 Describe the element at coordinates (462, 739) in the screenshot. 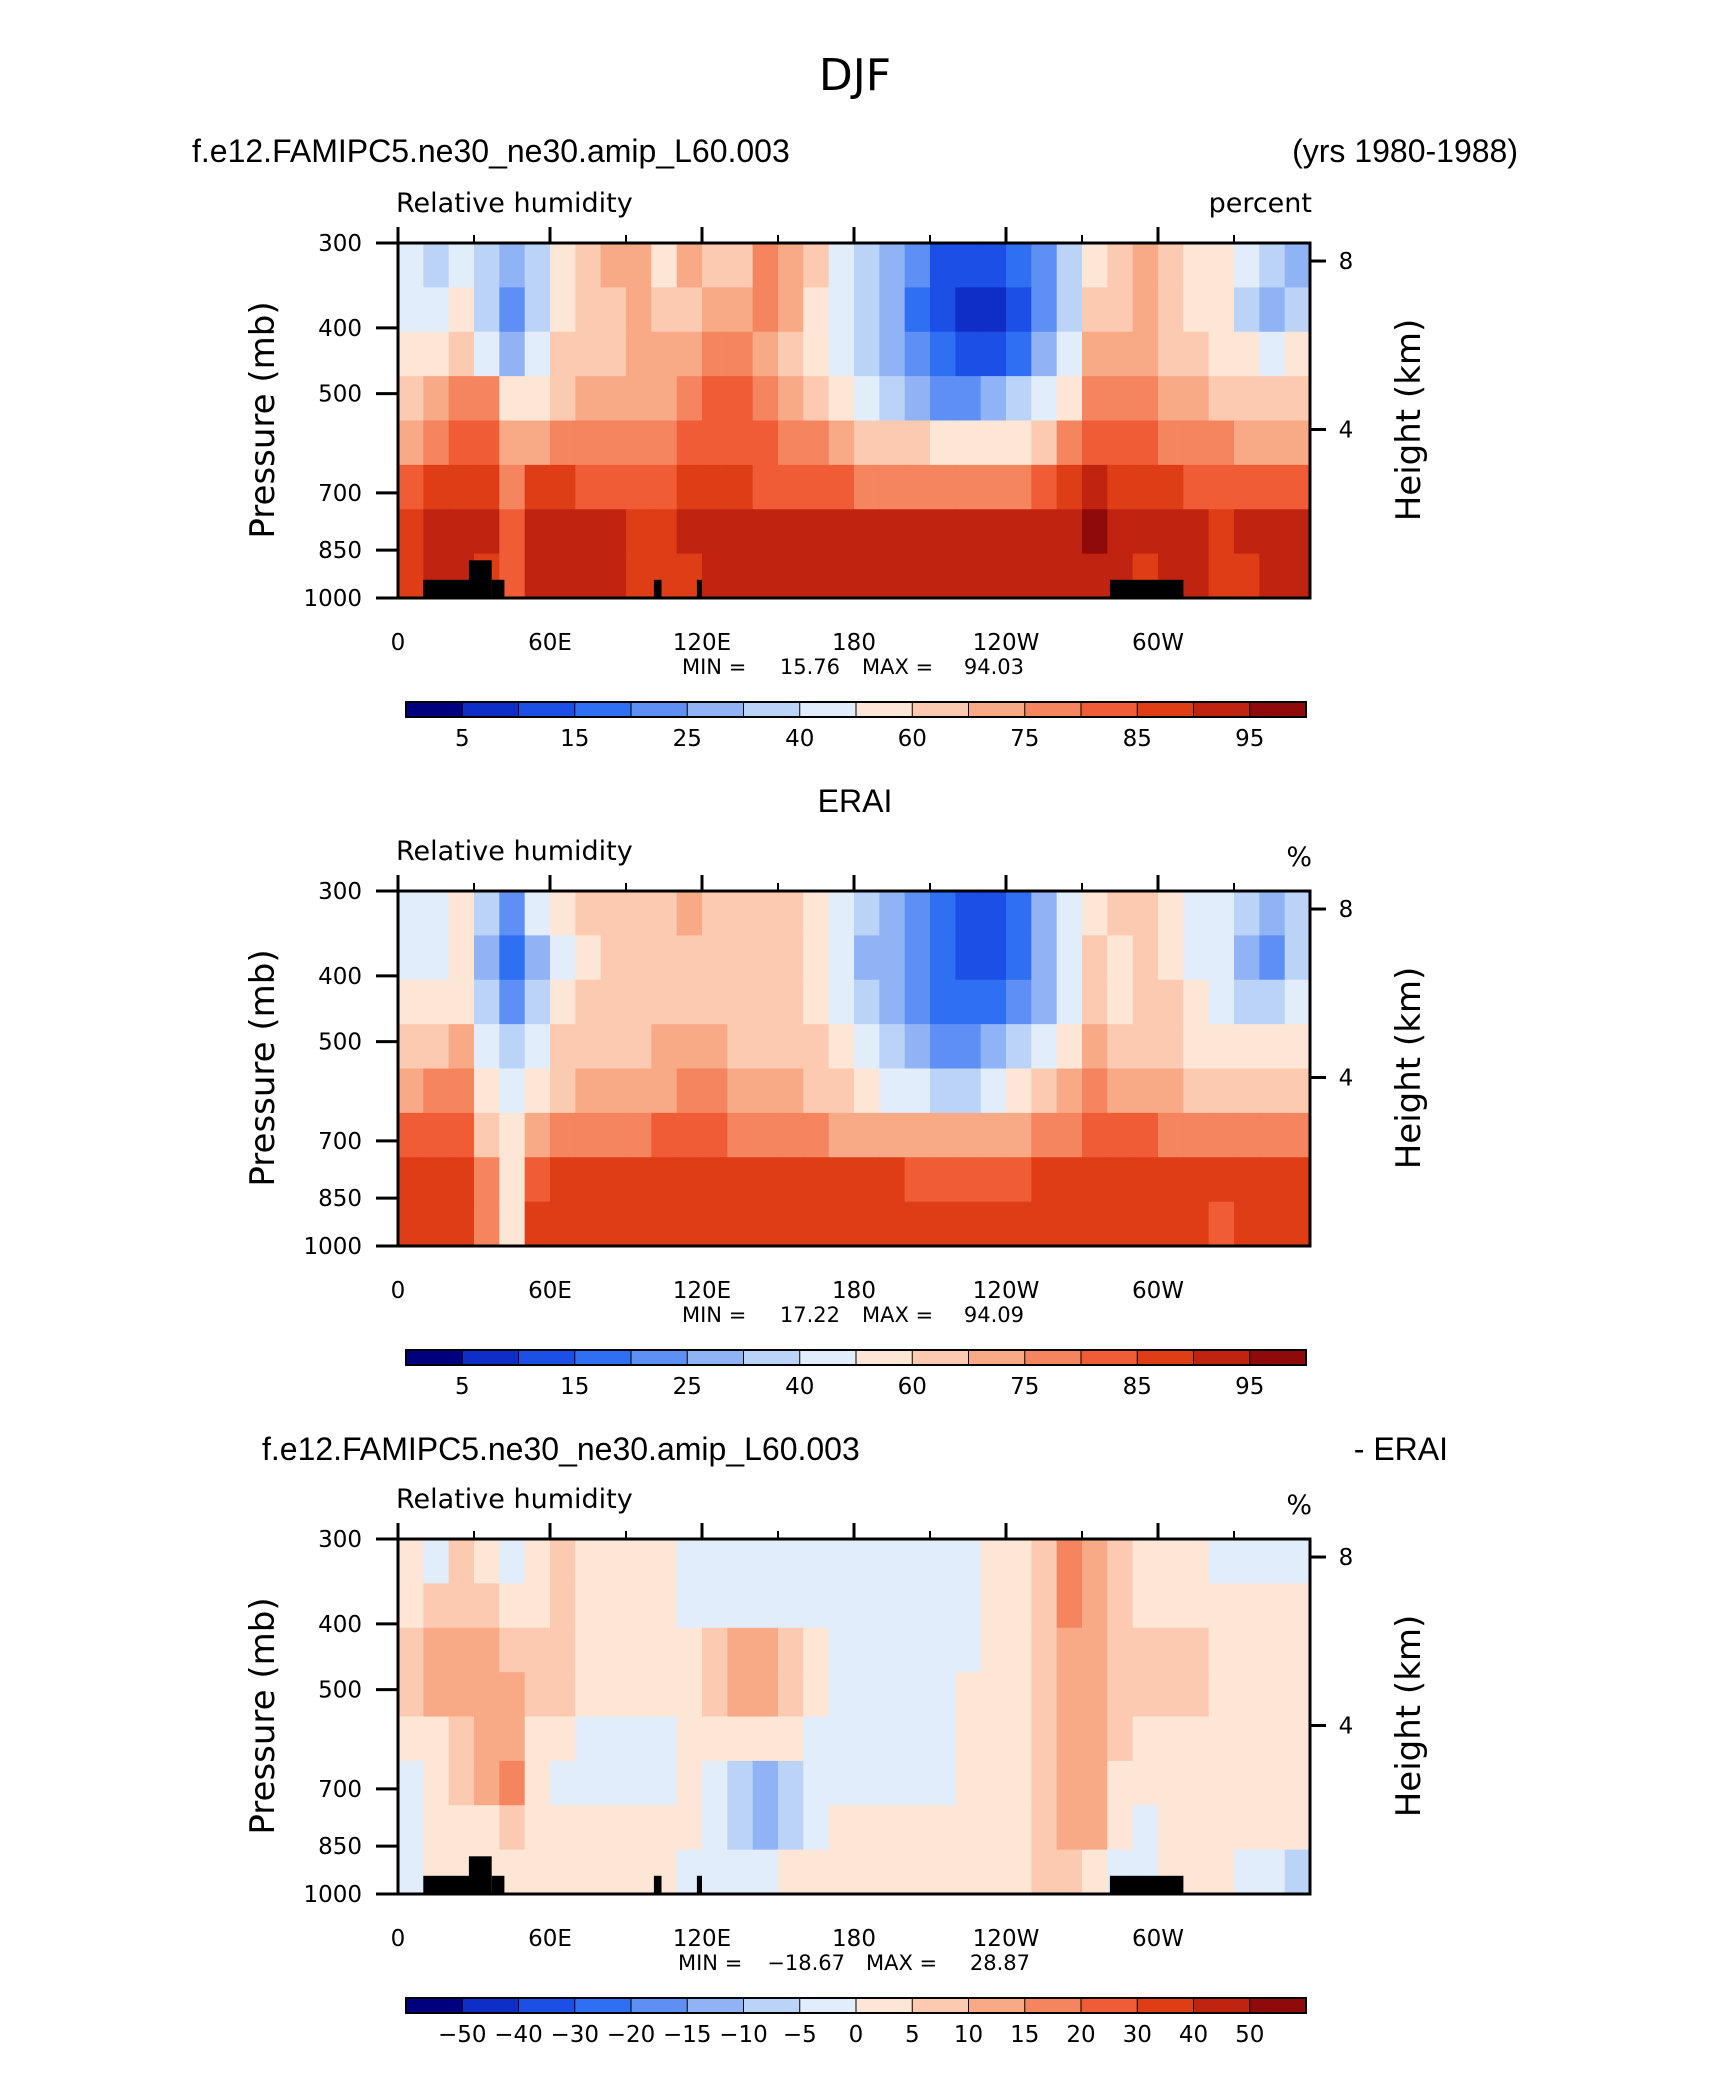

I see `colorbar-label: 5` at that location.